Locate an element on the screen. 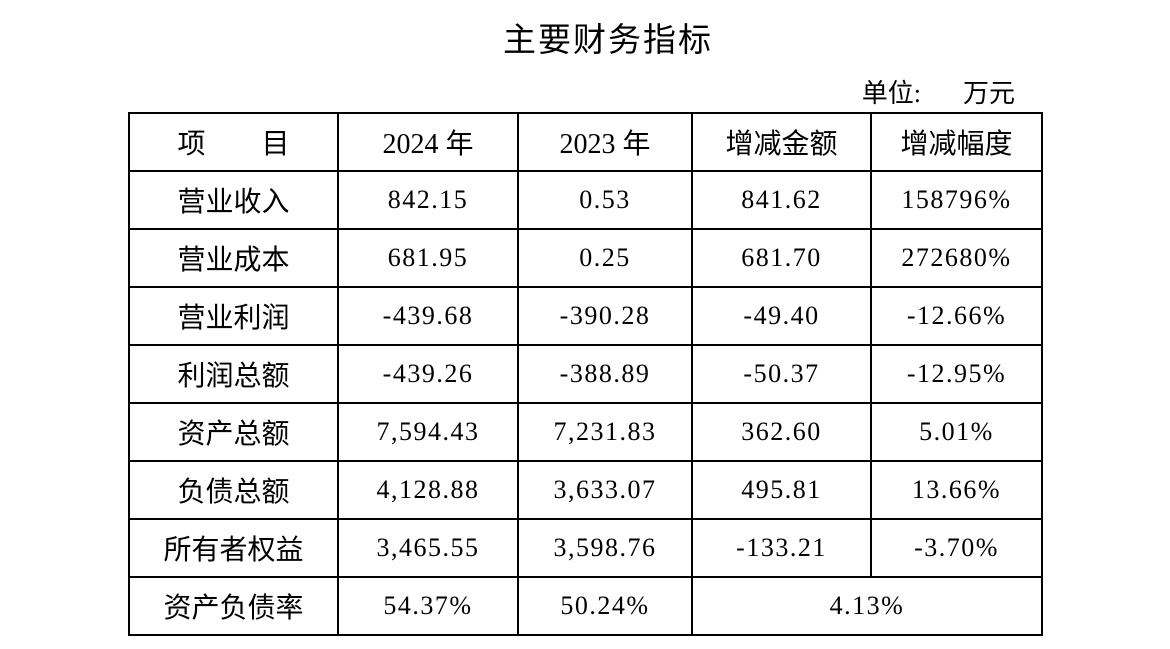  cell-2024: 842.15 is located at coordinates (428, 200).